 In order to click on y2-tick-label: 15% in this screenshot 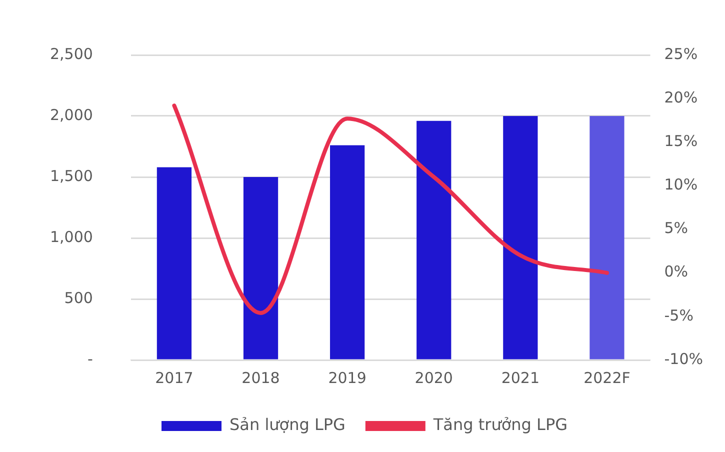, I will do `click(681, 141)`.